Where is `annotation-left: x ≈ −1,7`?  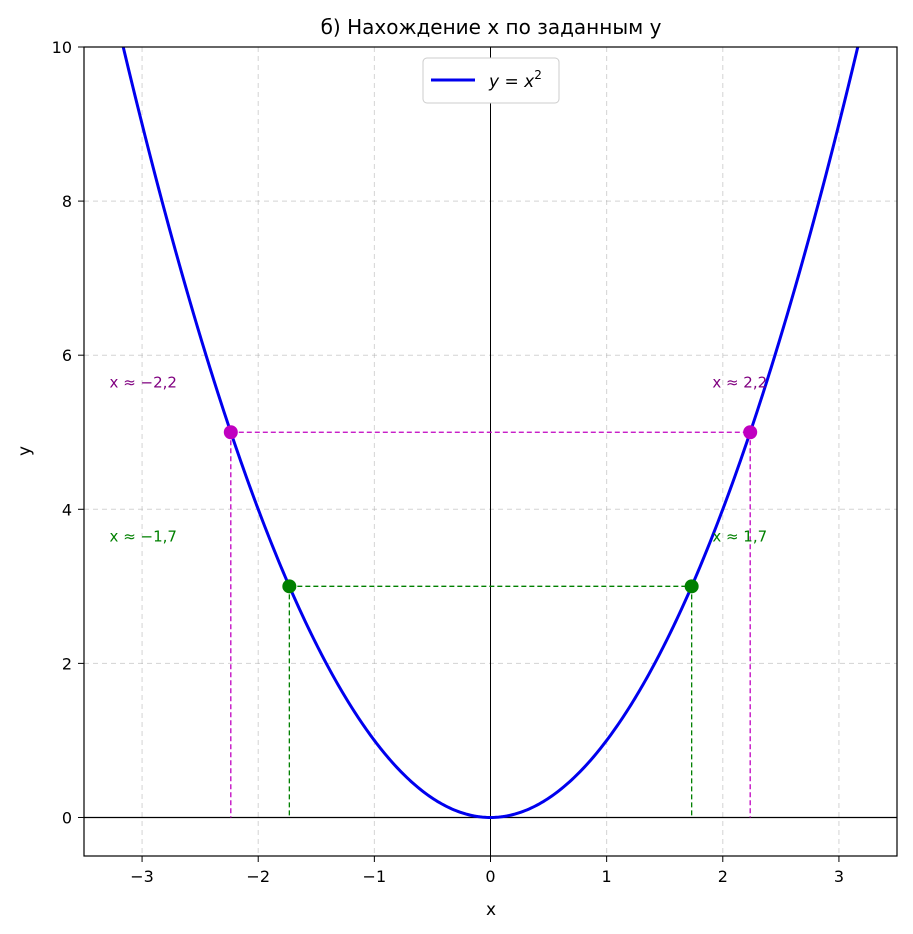
annotation-left: x ≈ −1,7 is located at coordinates (143, 537).